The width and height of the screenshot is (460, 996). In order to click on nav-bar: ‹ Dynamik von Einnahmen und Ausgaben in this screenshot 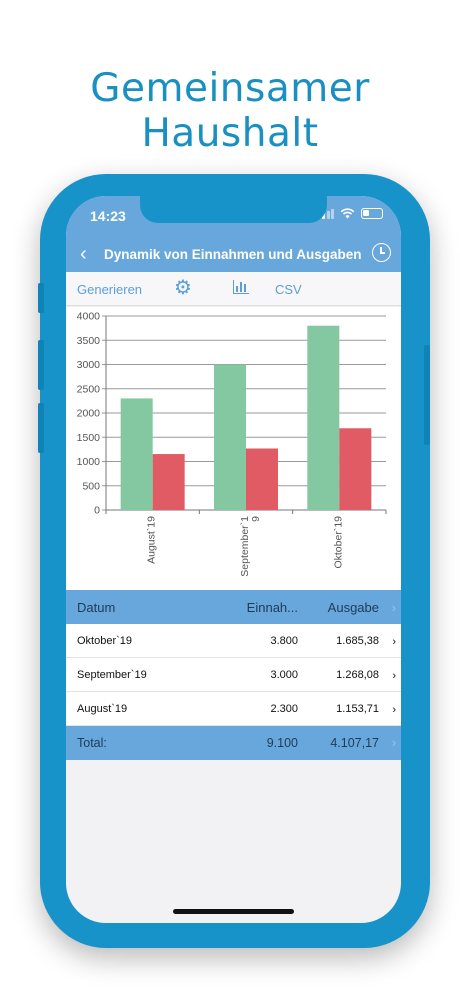, I will do `click(233, 255)`.